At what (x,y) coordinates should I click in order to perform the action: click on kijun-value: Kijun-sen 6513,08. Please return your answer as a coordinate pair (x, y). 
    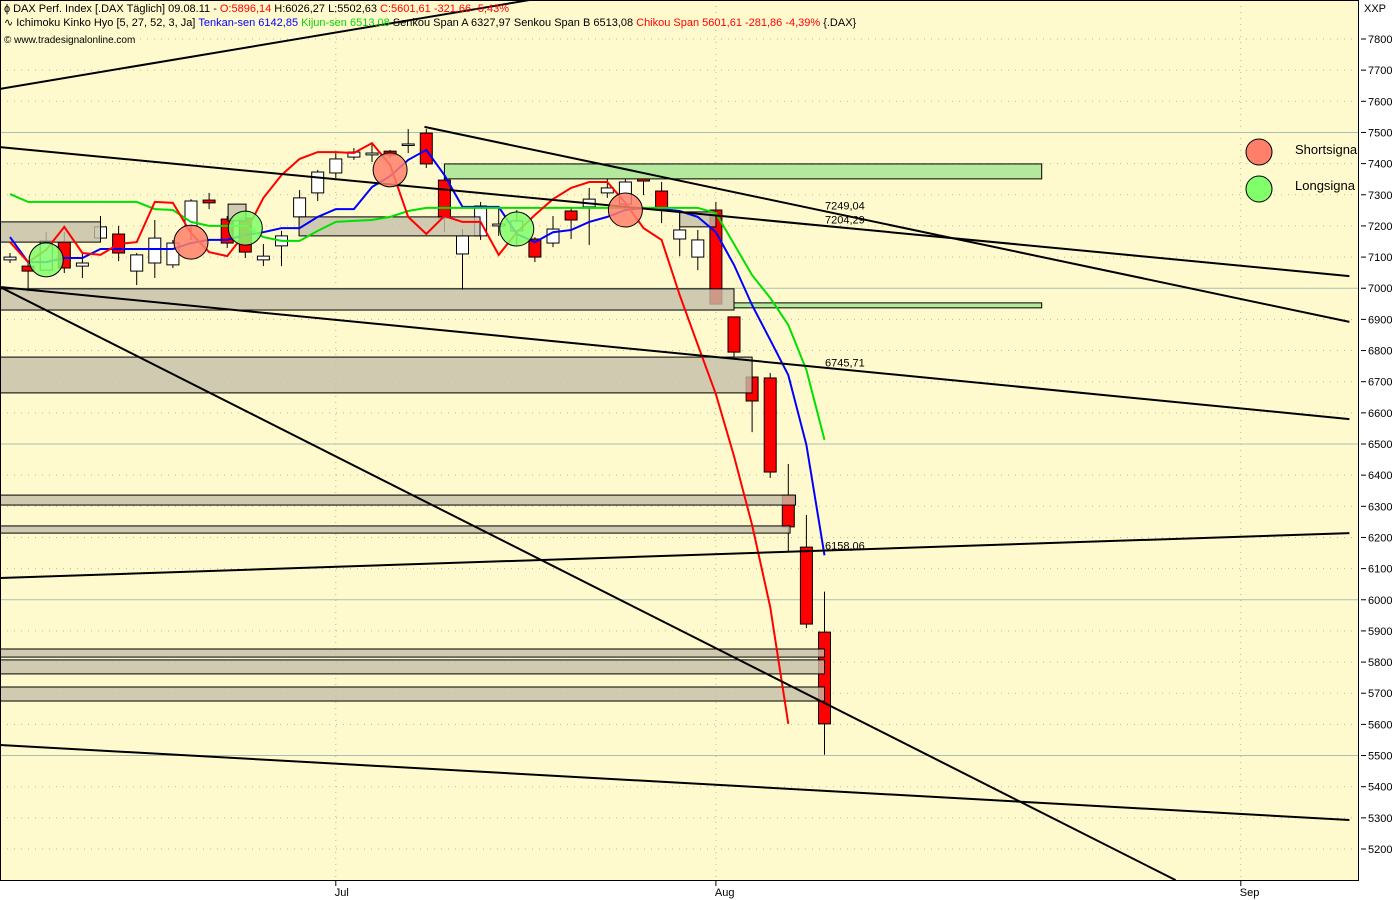
    Looking at the image, I should click on (345, 23).